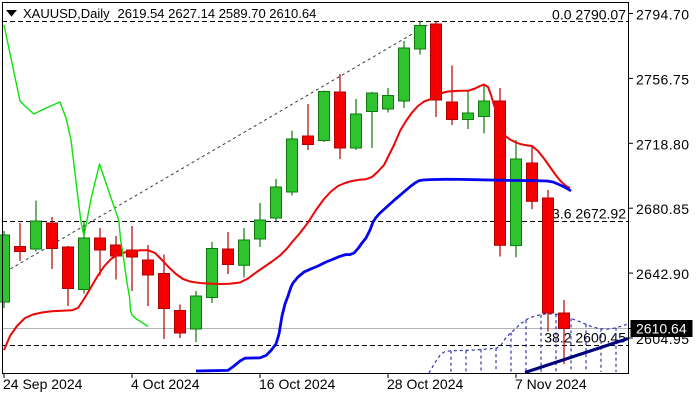  What do you see at coordinates (662, 209) in the screenshot?
I see `svg-text: 2680.85` at bounding box center [662, 209].